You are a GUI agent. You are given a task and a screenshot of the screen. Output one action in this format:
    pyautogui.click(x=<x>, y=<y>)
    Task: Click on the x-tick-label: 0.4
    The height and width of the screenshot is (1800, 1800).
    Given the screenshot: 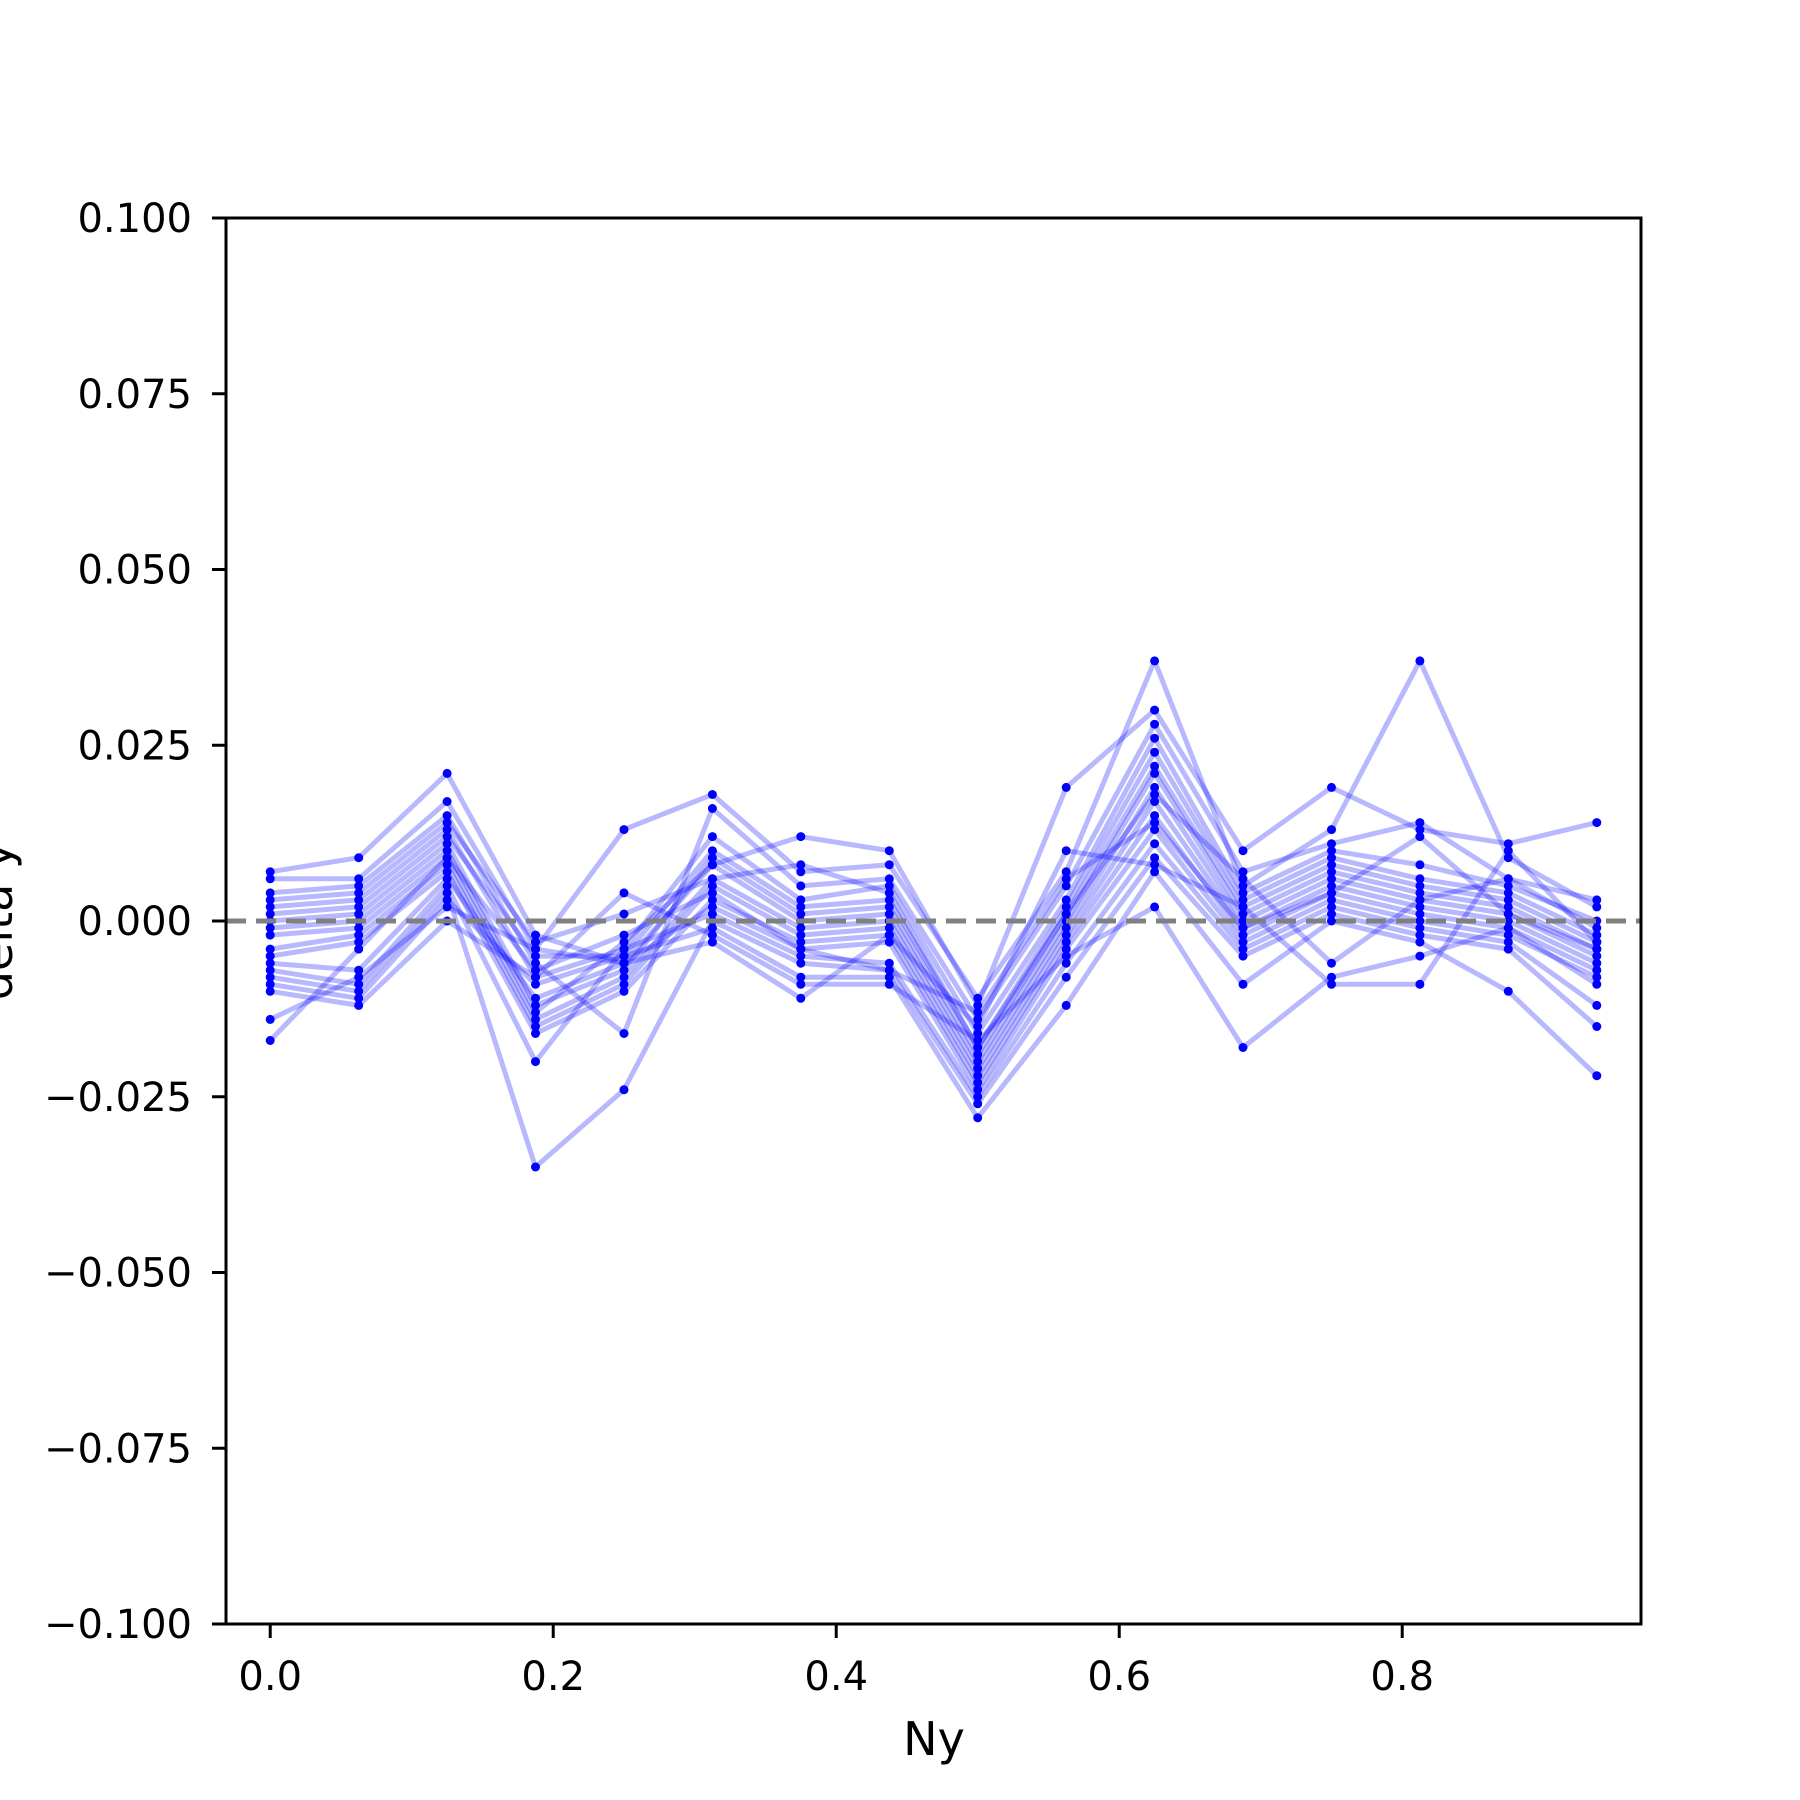 What is the action you would take?
    pyautogui.click(x=836, y=1677)
    